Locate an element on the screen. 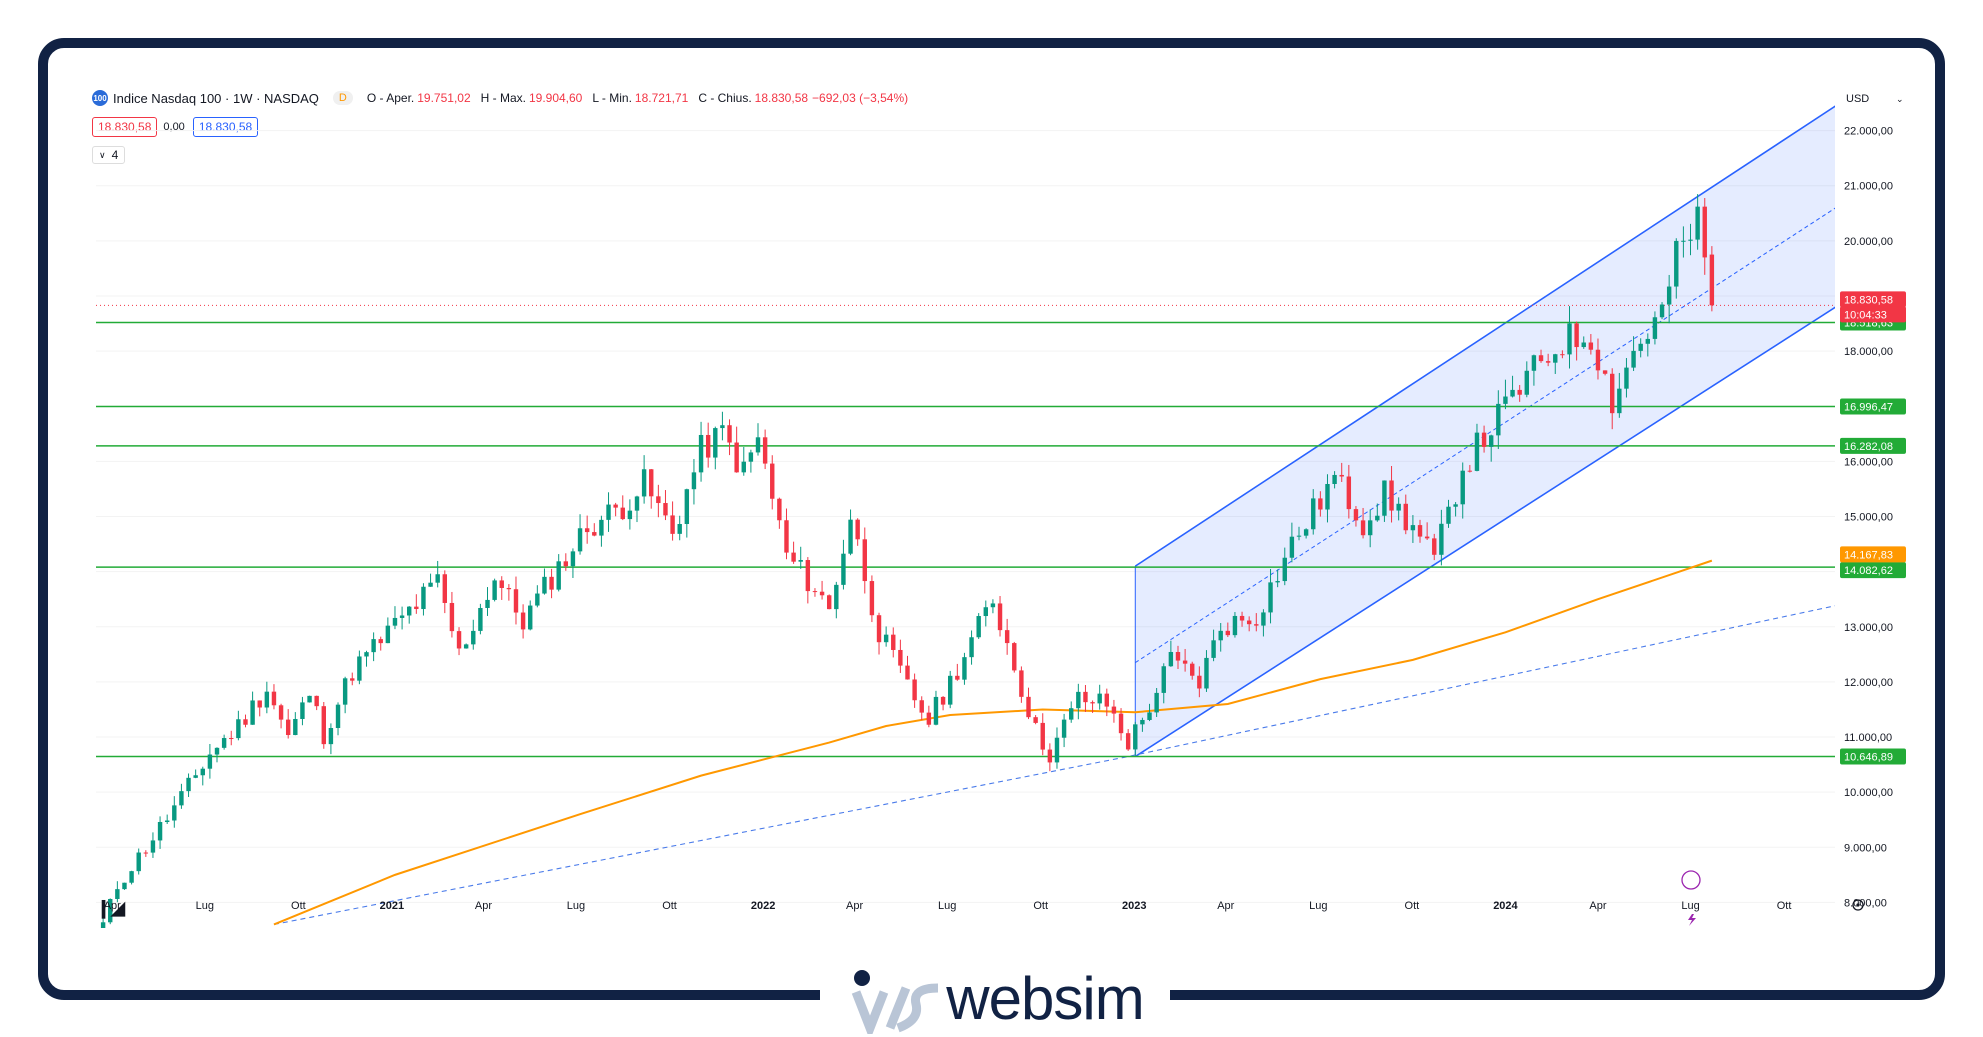 This screenshot has width=1983, height=1037. x-tick-label: 2021 is located at coordinates (392, 906).